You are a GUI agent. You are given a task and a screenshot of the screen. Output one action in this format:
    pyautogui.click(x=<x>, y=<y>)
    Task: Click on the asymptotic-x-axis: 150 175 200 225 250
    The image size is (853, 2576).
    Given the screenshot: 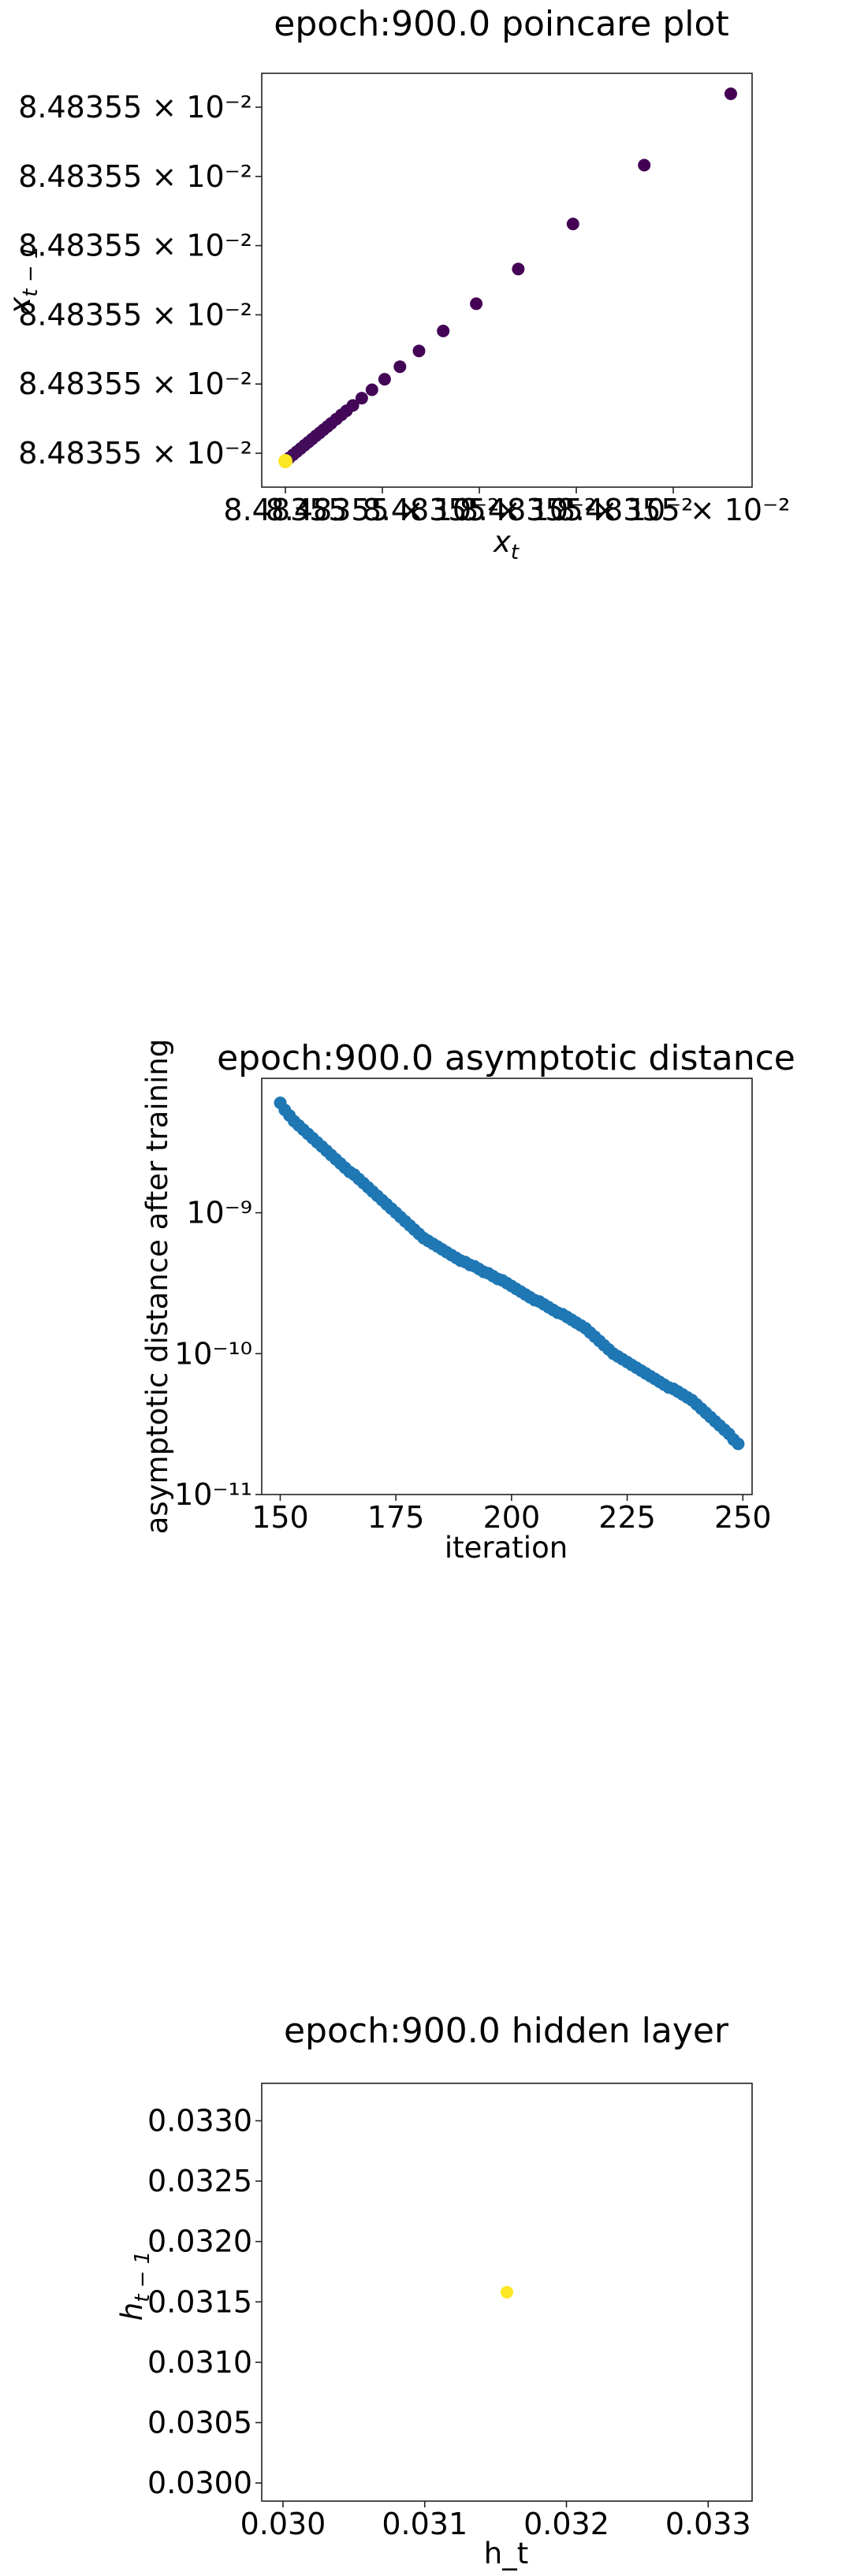 What is the action you would take?
    pyautogui.click(x=511, y=1515)
    